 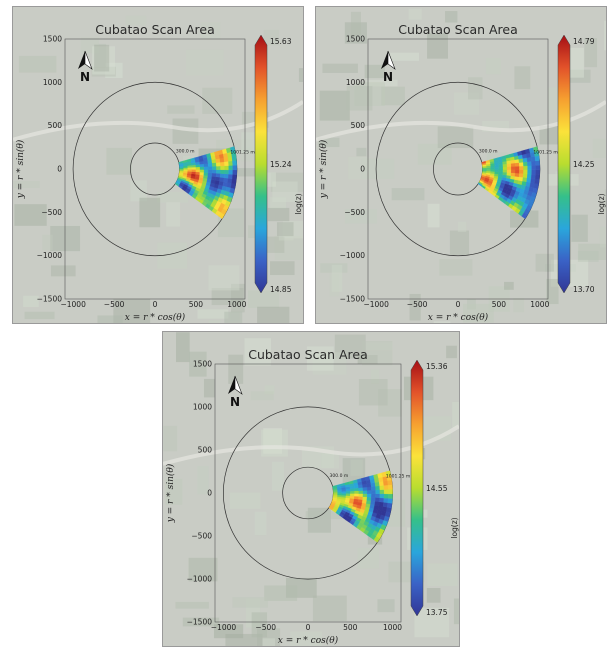 What do you see at coordinates (509, 183) in the screenshot?
I see `scan-wedge` at bounding box center [509, 183].